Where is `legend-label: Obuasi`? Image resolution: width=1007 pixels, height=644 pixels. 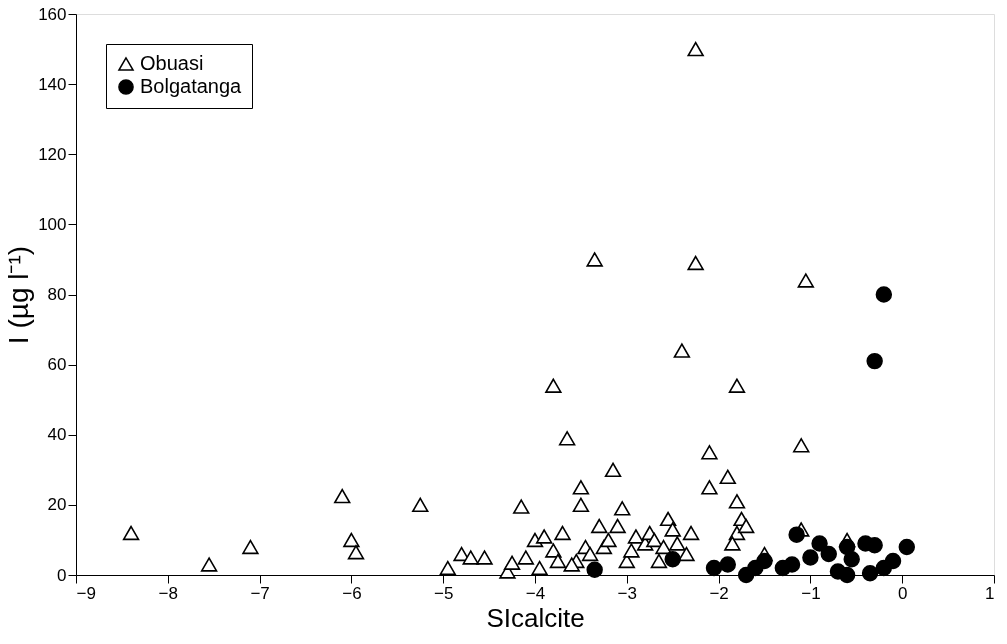 legend-label: Obuasi is located at coordinates (172, 63).